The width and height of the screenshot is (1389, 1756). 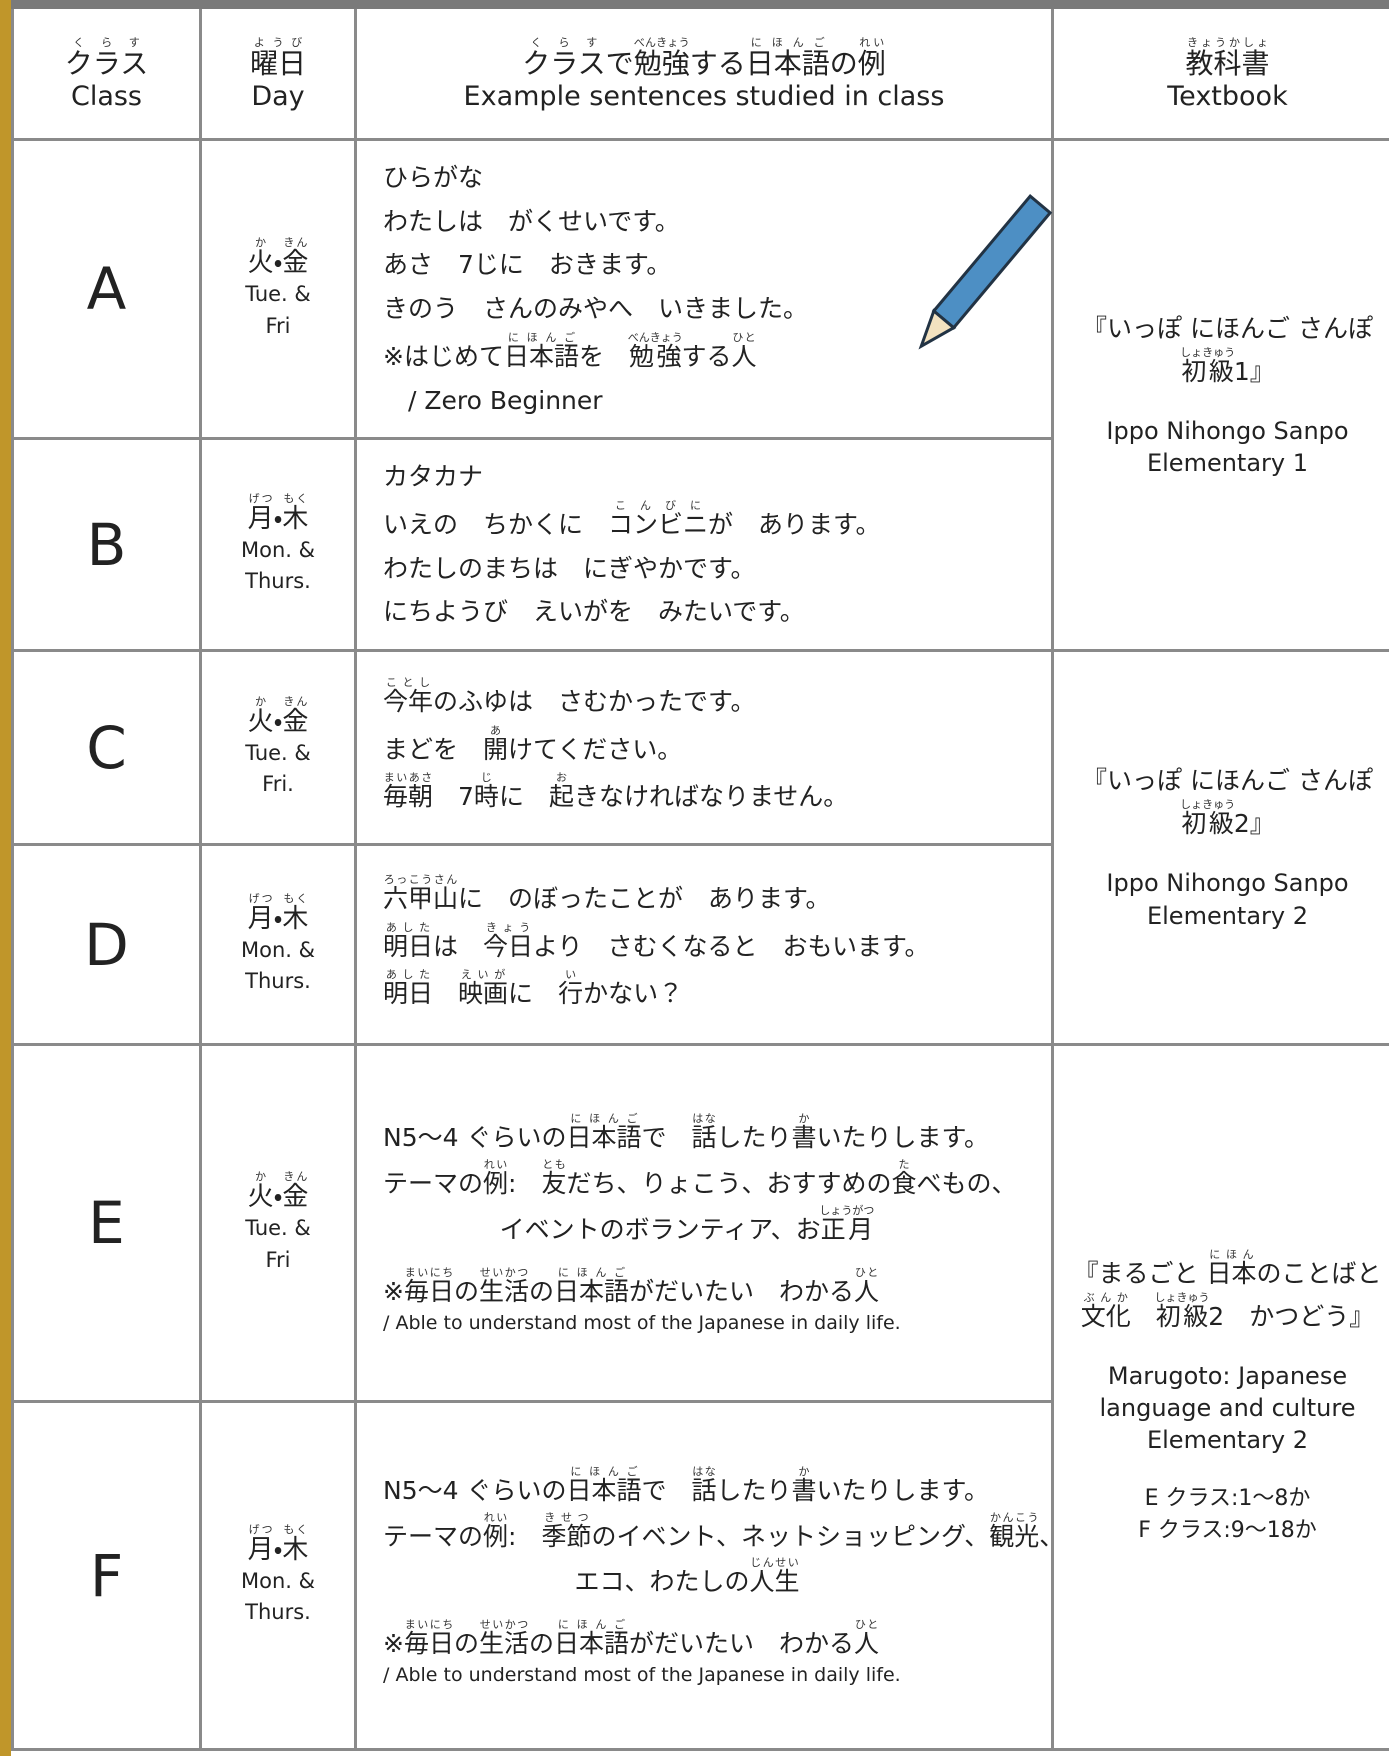 I want to click on class-cell: F, so click(x=106, y=1575).